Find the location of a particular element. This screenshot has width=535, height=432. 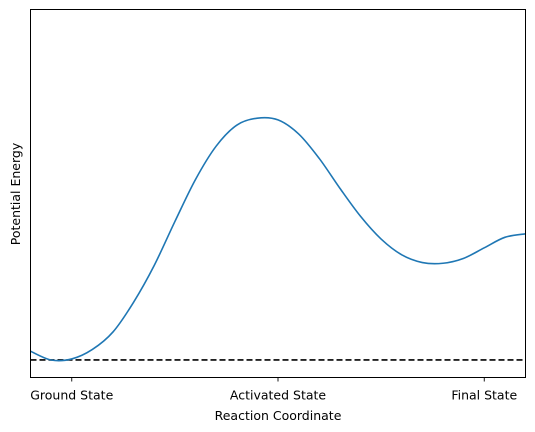

x-axis-ticks: Ground State Activated State Final State is located at coordinates (273, 390).